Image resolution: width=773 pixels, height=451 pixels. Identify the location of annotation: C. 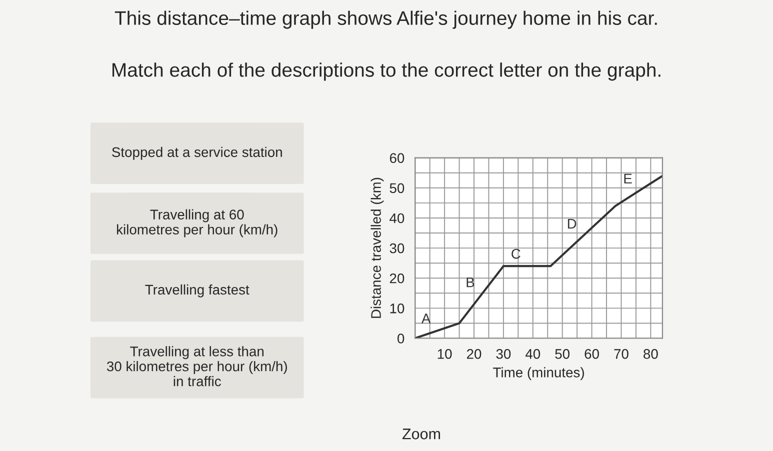
(516, 253).